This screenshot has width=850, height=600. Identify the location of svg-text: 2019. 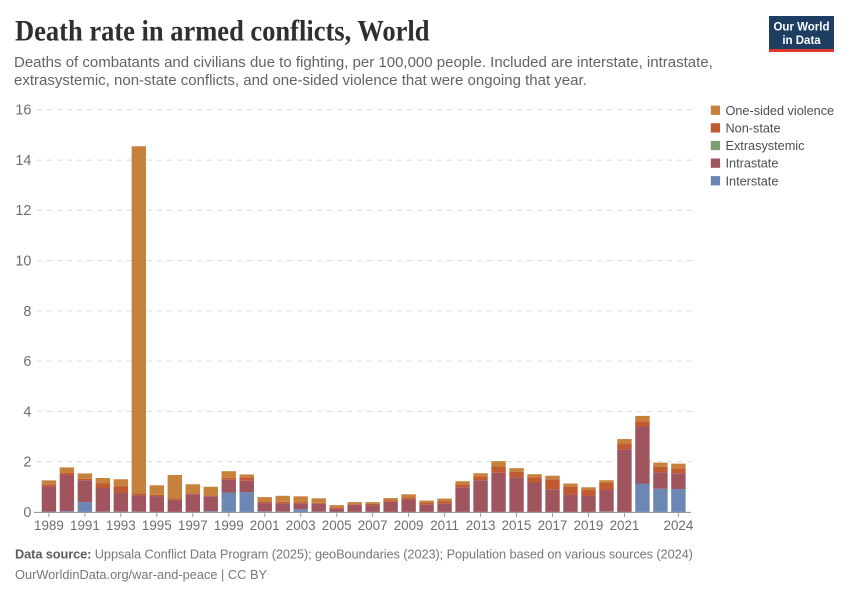
(589, 525).